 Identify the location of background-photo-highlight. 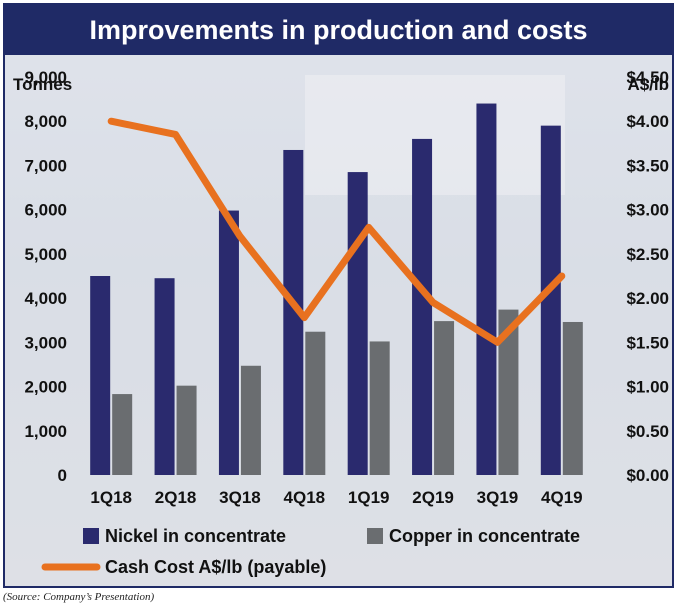
(435, 135).